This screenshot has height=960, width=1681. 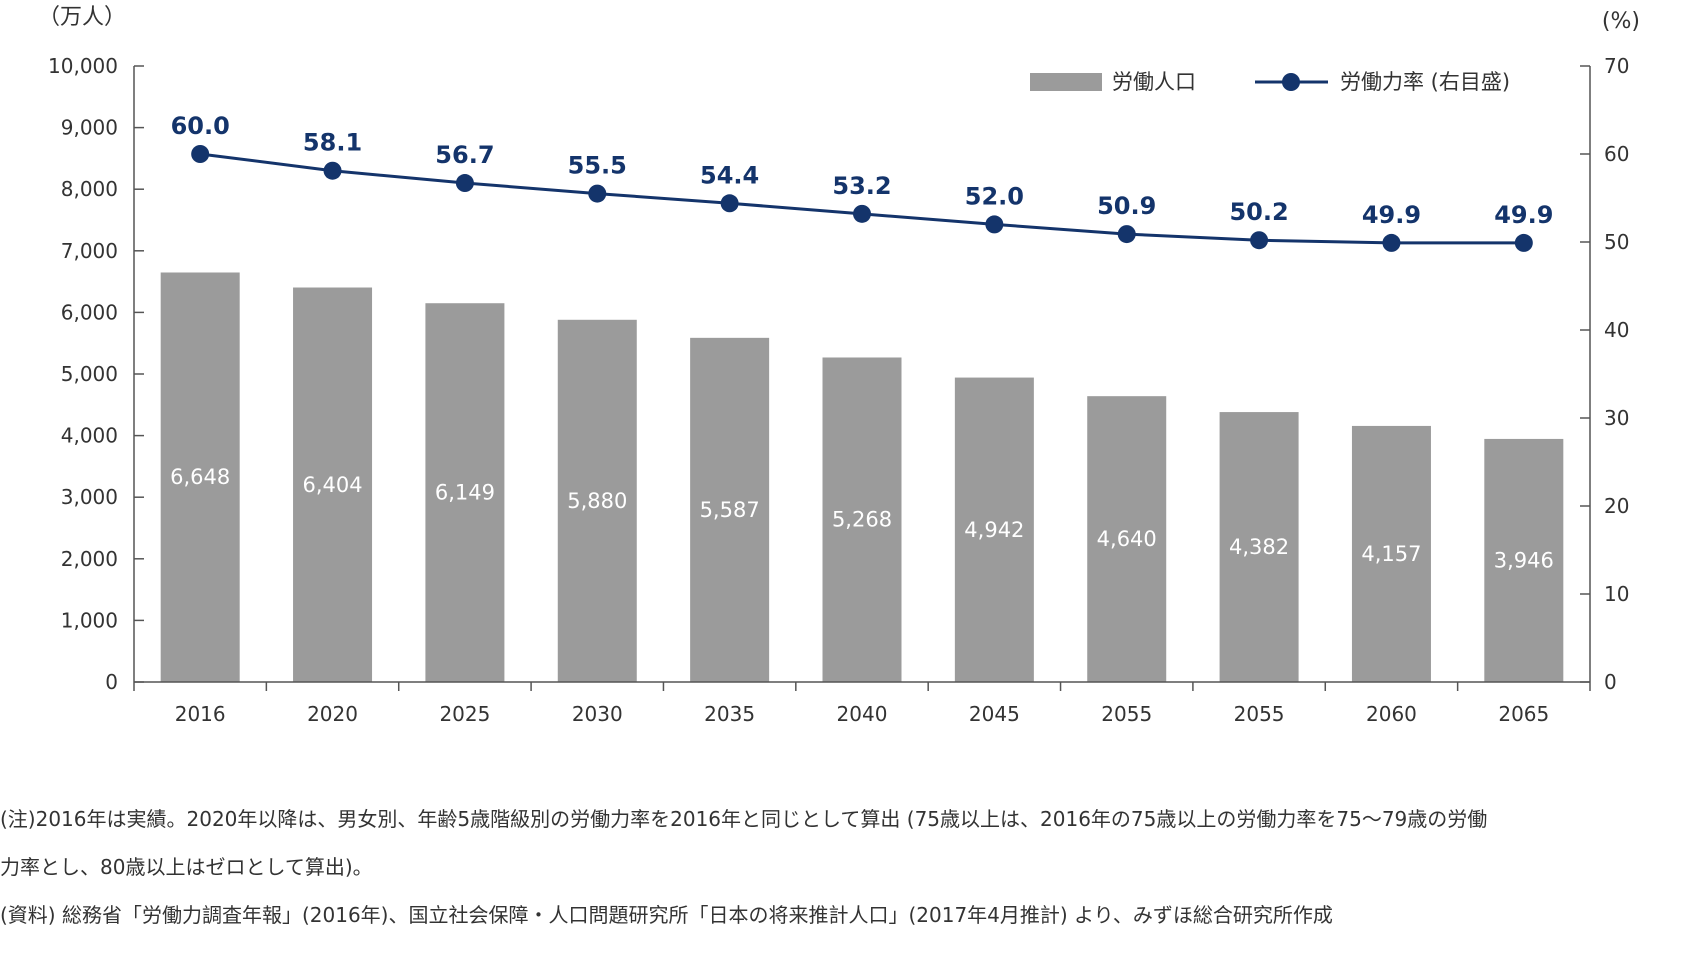 I want to click on rate-value-label: 58.1, so click(x=332, y=143).